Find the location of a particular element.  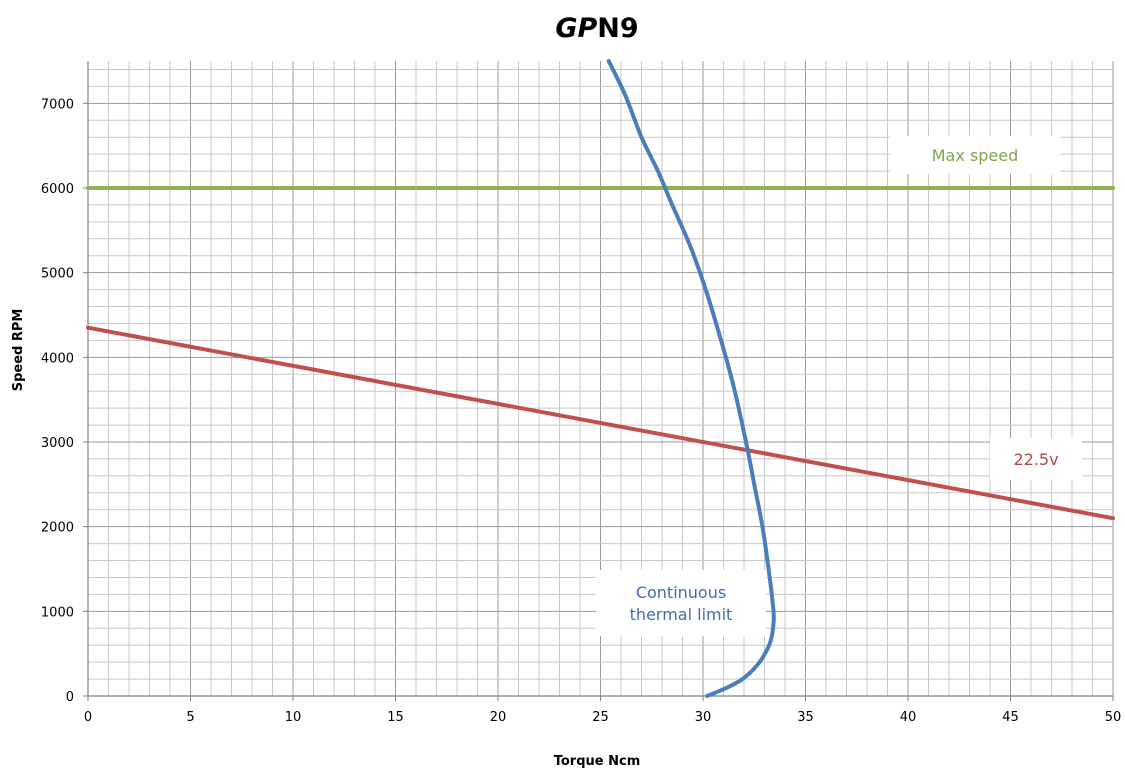

chart-title-italic: GP is located at coordinates (576, 28).